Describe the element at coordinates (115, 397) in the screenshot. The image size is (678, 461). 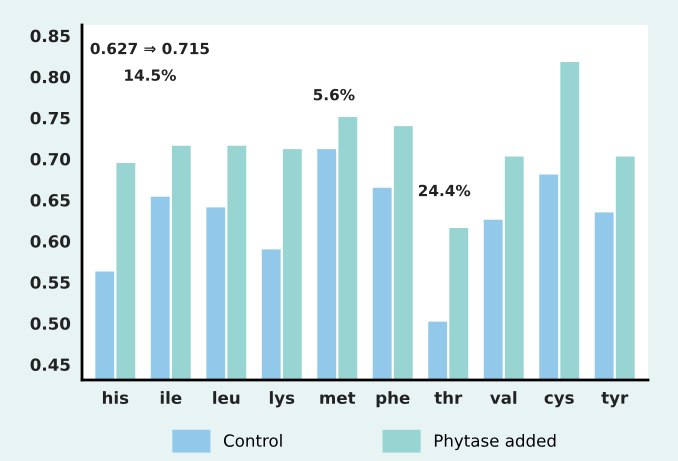
I see `x-tick-label: his` at that location.